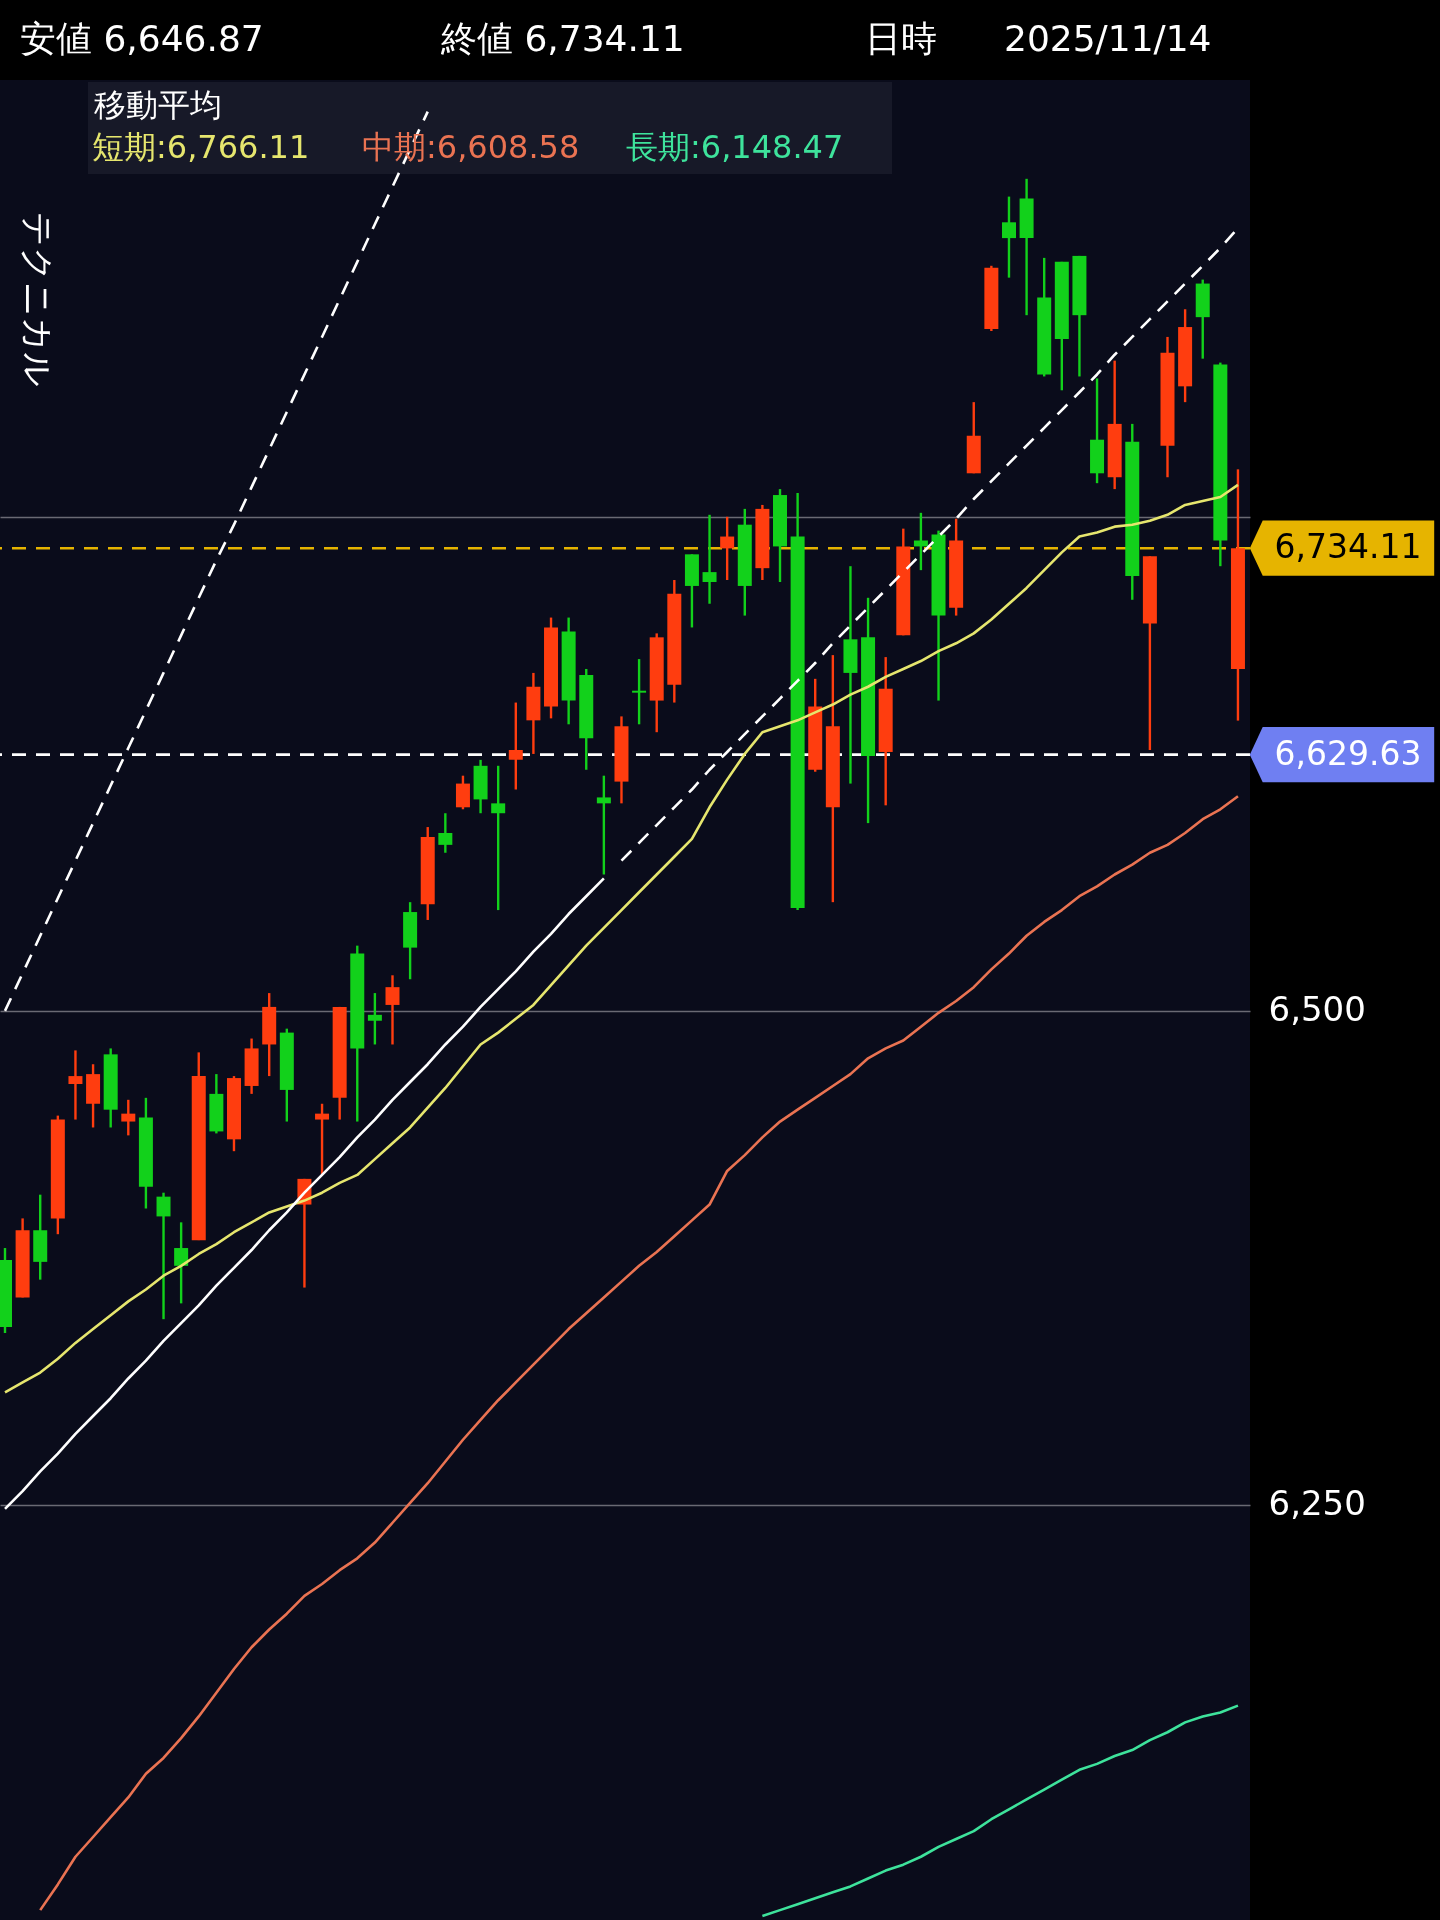 Image resolution: width=1440 pixels, height=1920 pixels. I want to click on annotation: テクニカル, so click(38, 299).